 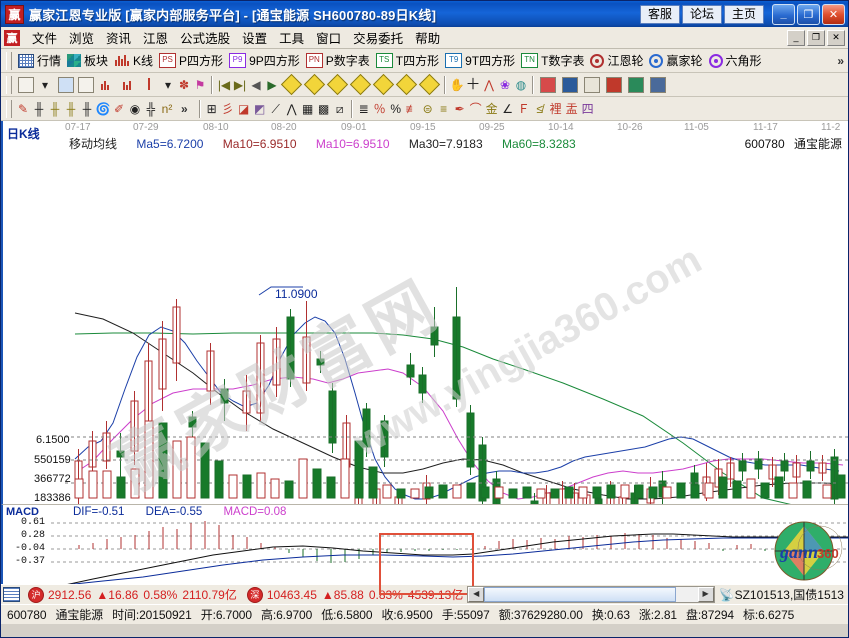 What do you see at coordinates (836, 37) in the screenshot?
I see `mdi-close-button: ✕` at bounding box center [836, 37].